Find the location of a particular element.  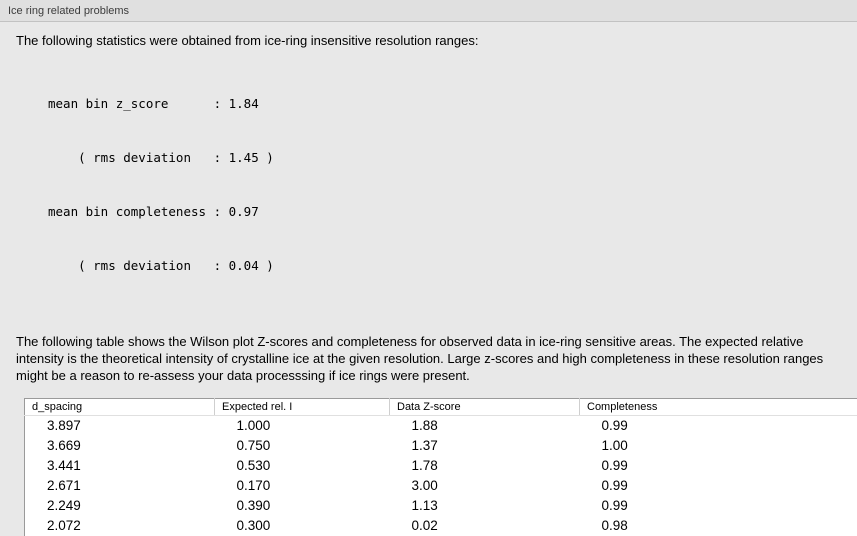

table-row: 3.441 0.530 1.78 0.99 is located at coordinates (441, 466).